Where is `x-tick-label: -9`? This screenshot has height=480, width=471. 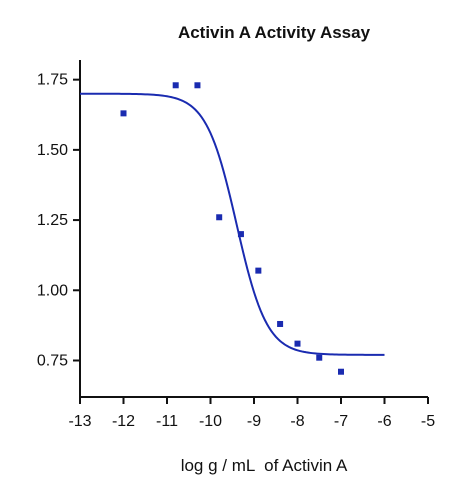 x-tick-label: -9 is located at coordinates (254, 421).